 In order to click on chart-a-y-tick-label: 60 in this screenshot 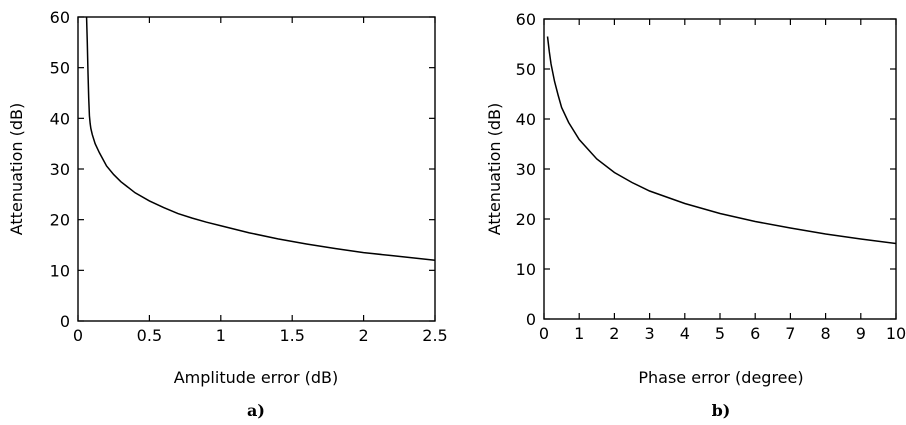, I will do `click(60, 17)`.